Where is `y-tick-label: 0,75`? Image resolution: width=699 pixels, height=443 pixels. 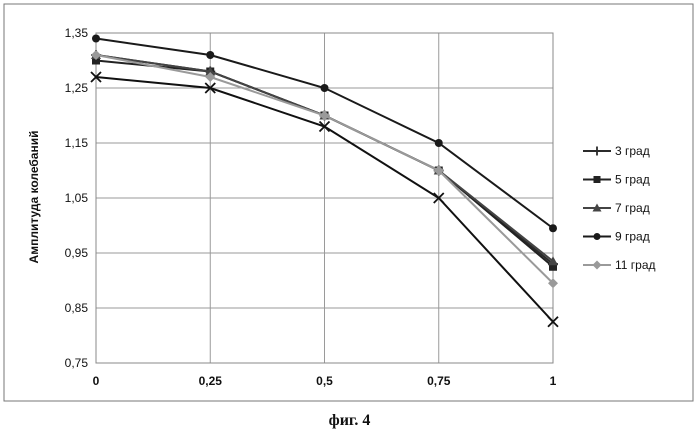
y-tick-label: 0,75 is located at coordinates (77, 363).